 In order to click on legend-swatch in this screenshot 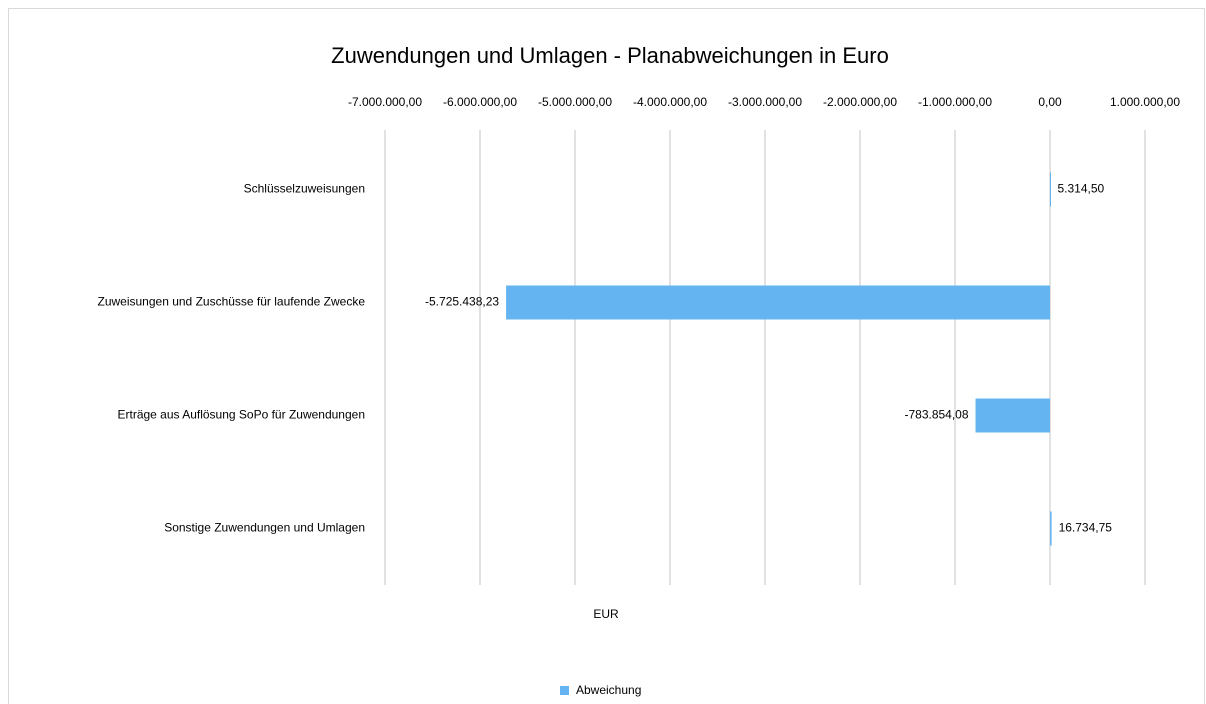, I will do `click(564, 690)`.